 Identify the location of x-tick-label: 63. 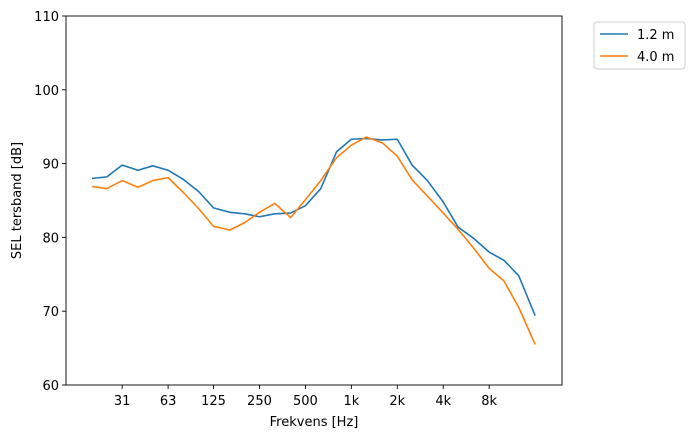
(168, 401).